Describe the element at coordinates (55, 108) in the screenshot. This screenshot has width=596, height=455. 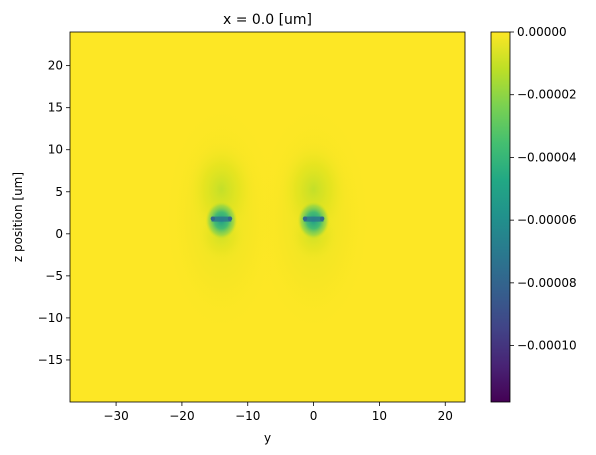
I see `y-tick-label: 15` at that location.